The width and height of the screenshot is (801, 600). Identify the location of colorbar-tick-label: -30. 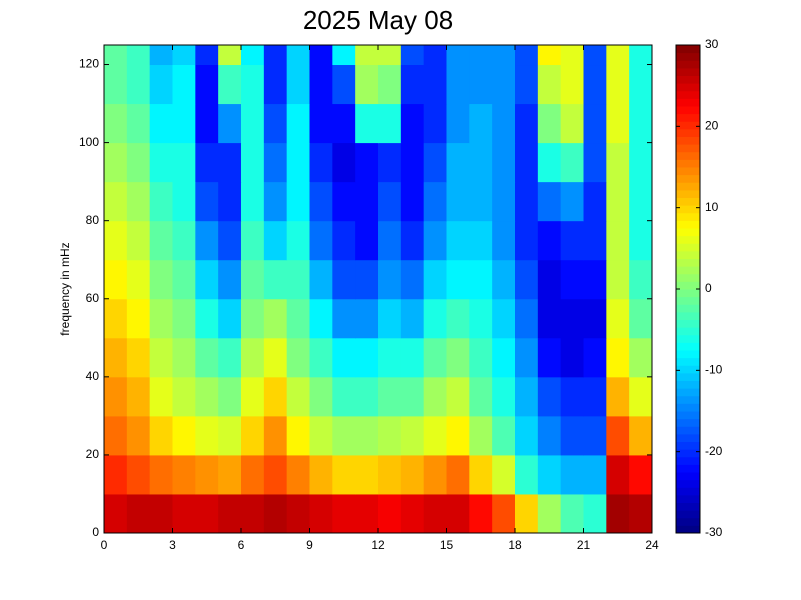
(714, 532).